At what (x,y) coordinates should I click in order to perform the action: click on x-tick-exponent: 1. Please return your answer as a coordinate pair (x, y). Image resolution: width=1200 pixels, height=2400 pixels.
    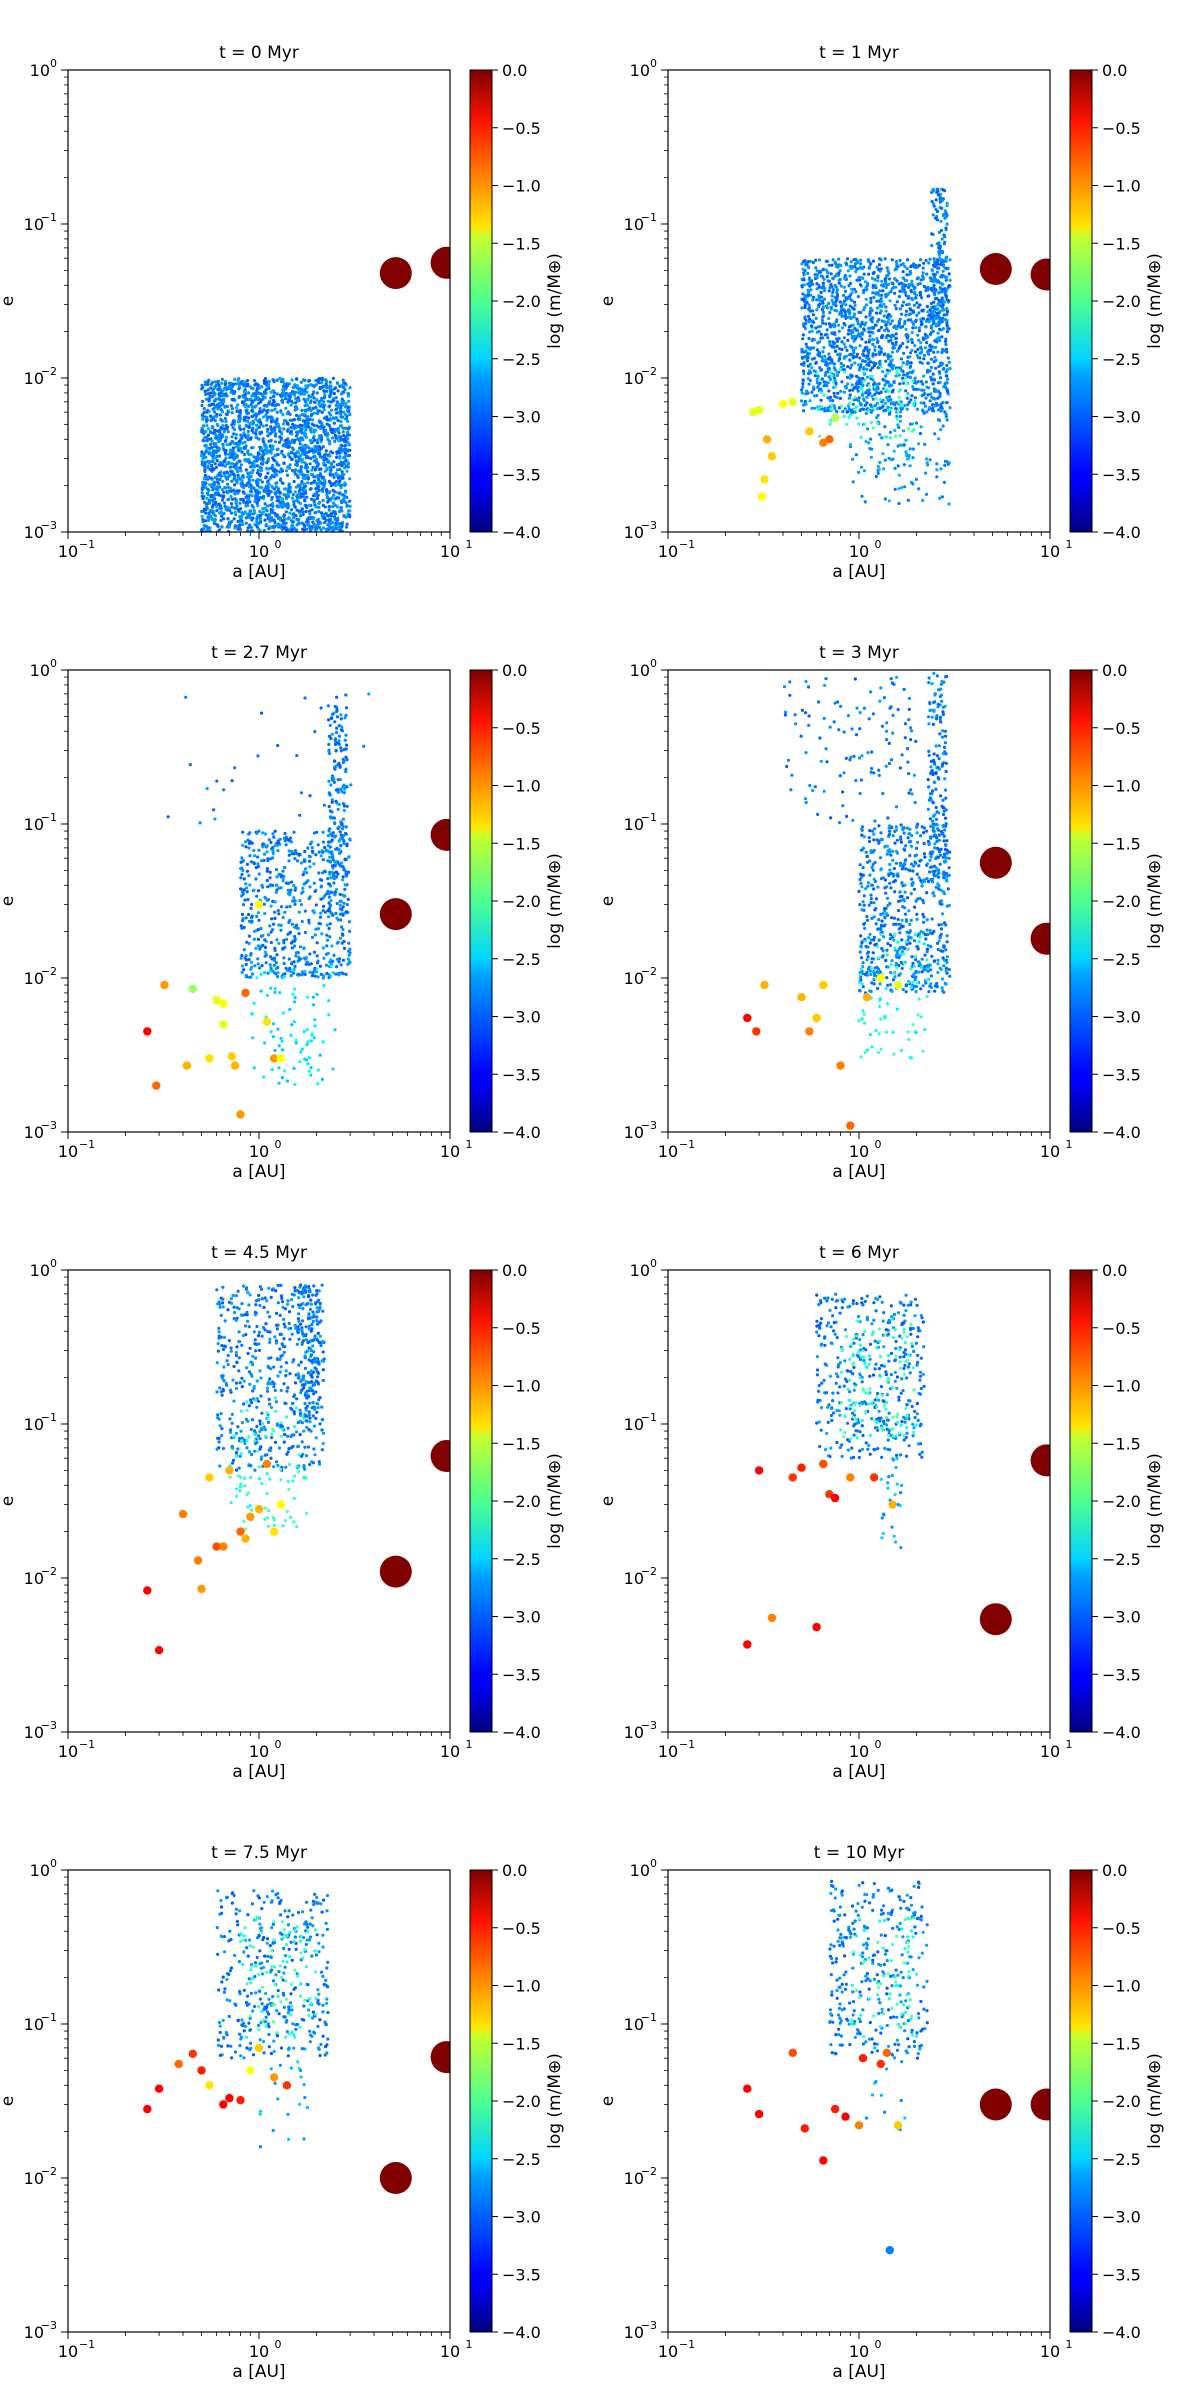
    Looking at the image, I should click on (469, 544).